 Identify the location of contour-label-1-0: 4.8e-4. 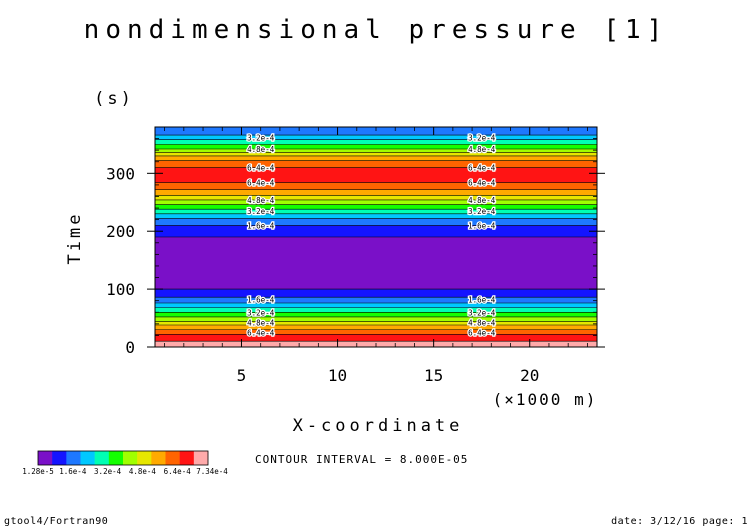
(261, 323).